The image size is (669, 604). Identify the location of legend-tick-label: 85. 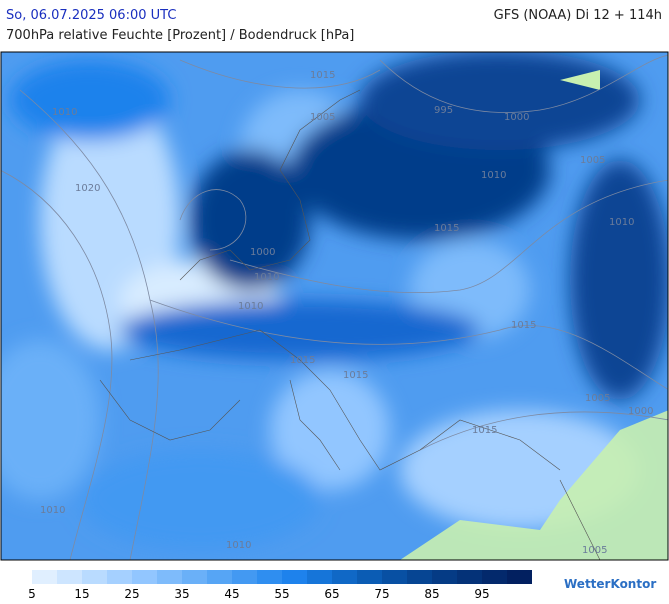
(431, 593).